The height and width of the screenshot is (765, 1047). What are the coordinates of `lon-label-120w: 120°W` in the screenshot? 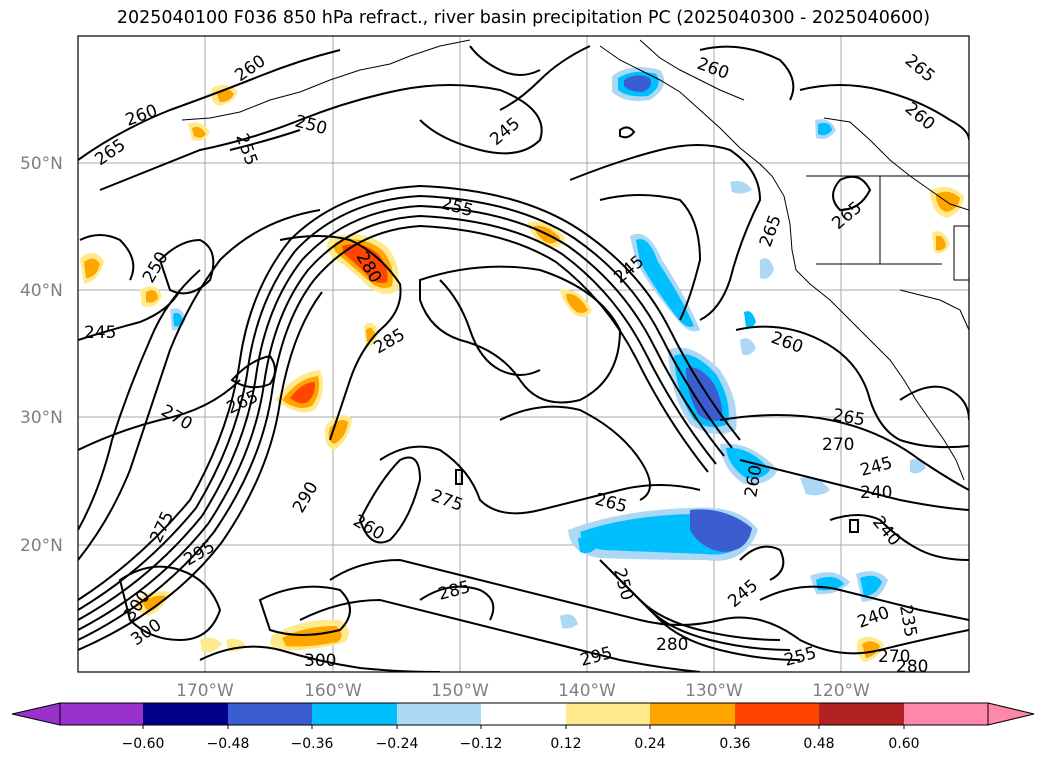 It's located at (841, 691).